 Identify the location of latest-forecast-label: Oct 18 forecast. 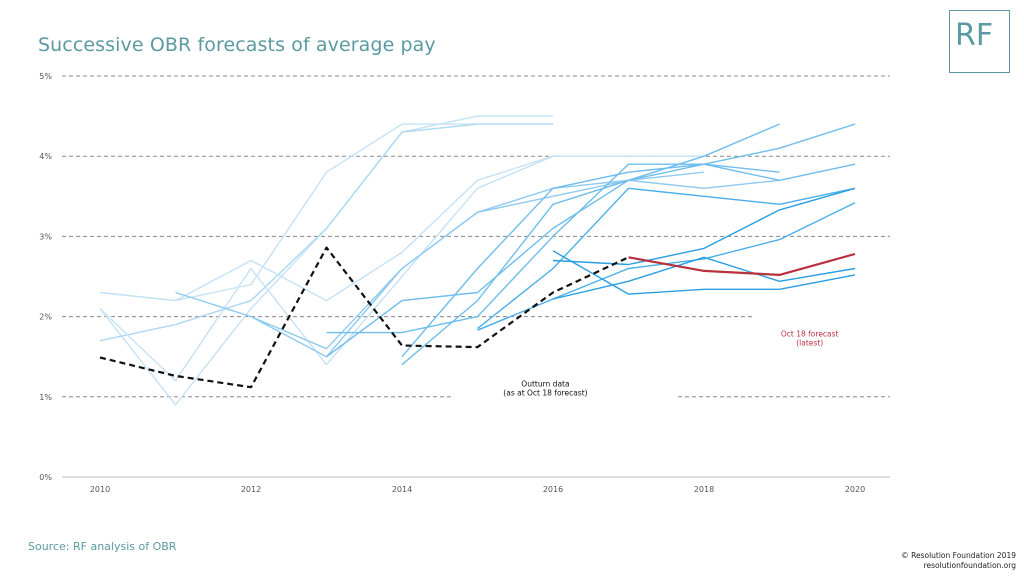
(810, 334).